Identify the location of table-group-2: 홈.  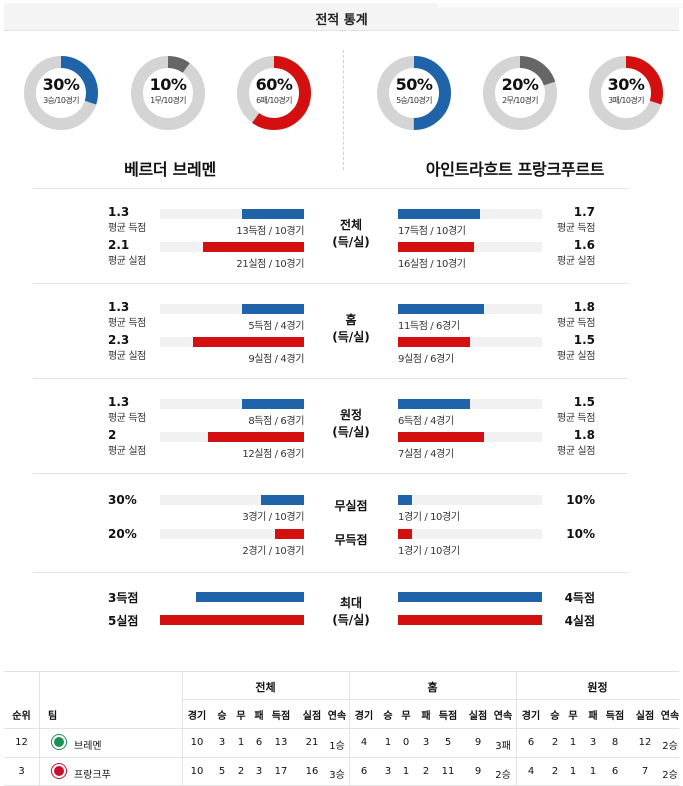
(432, 687).